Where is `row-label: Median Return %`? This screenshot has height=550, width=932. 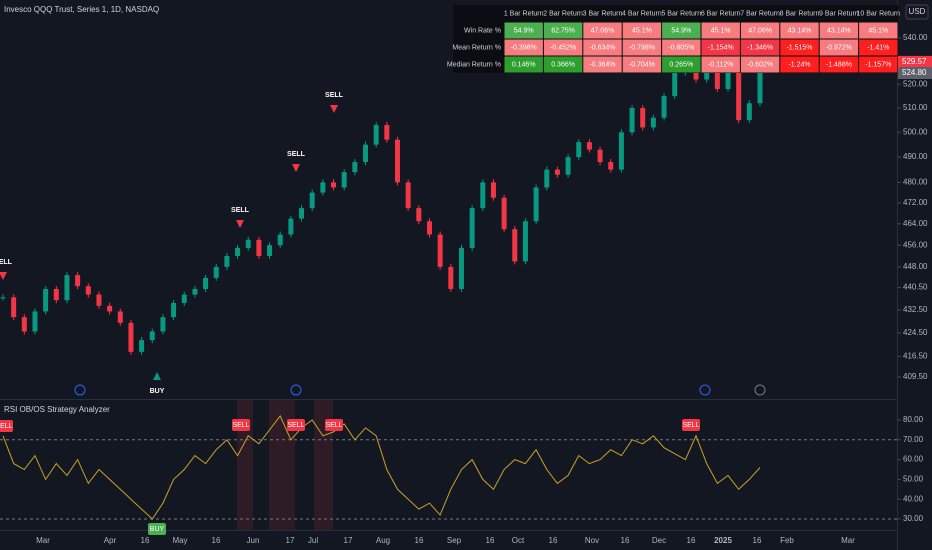 row-label: Median Return % is located at coordinates (474, 64).